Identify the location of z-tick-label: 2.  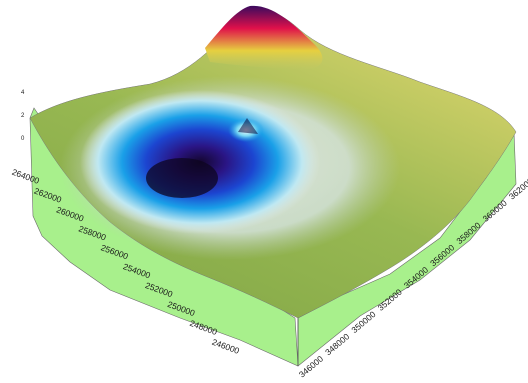
(23, 116).